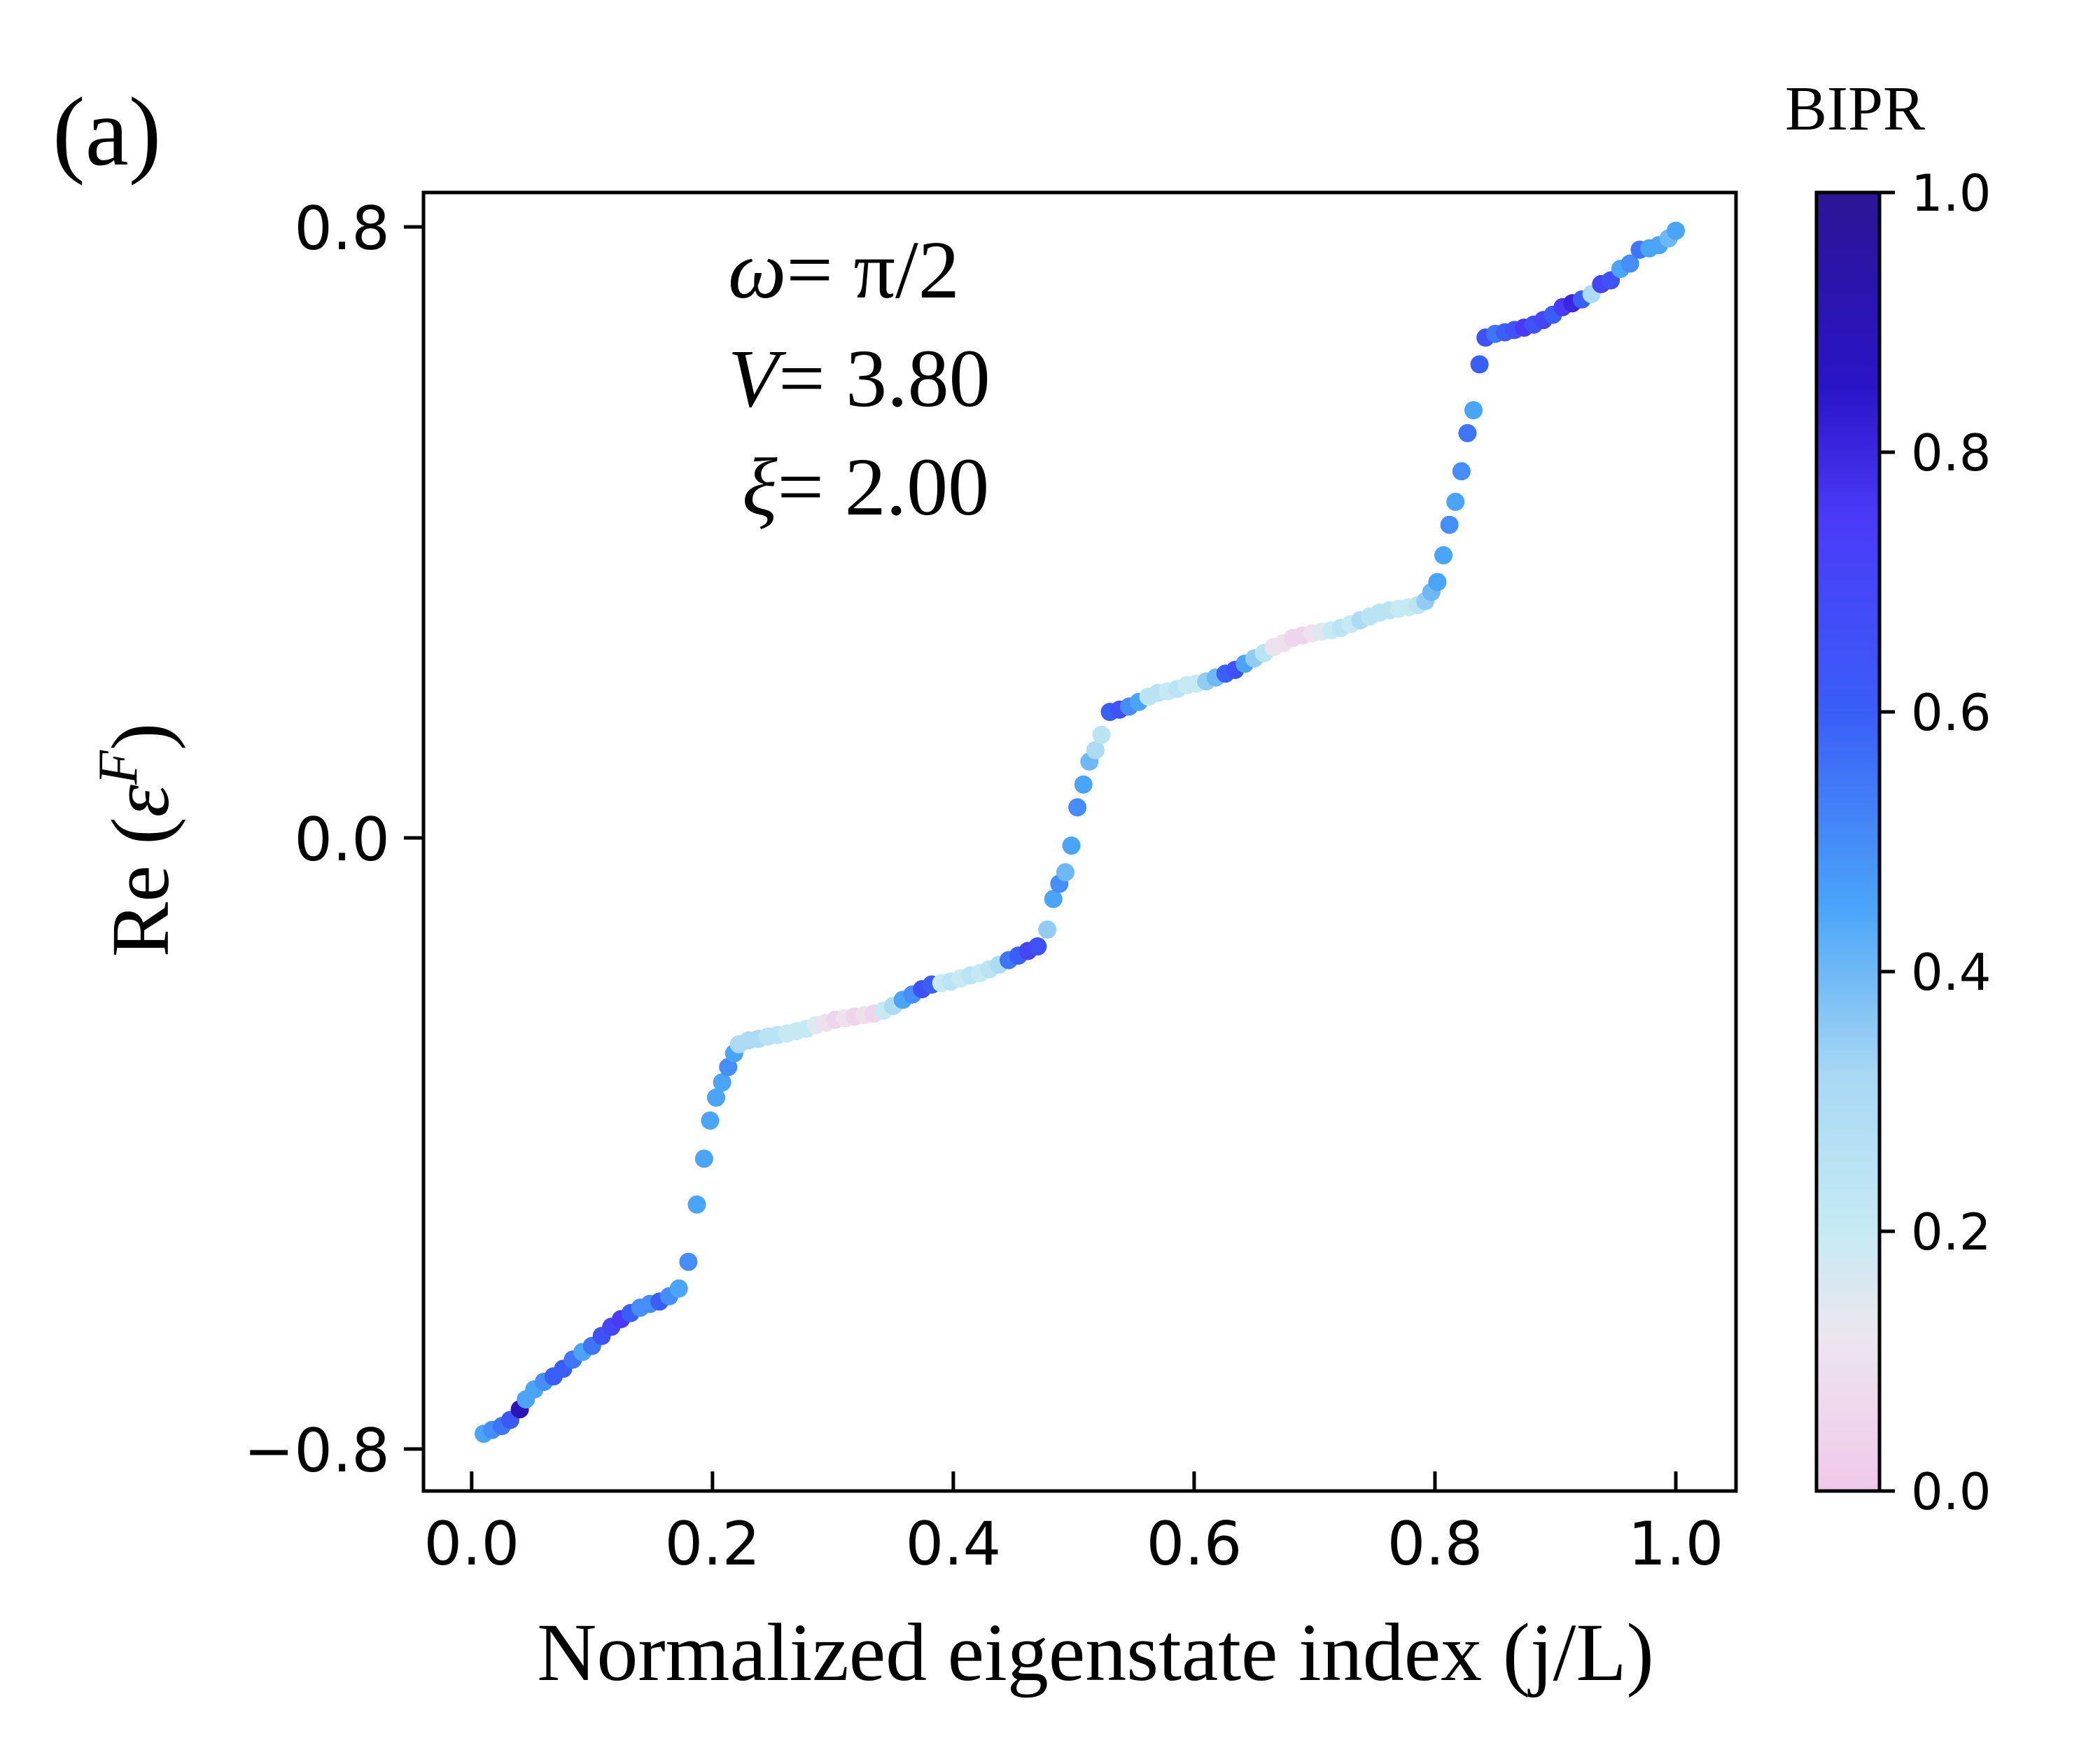  What do you see at coordinates (1935, 842) in the screenshot?
I see `colorbar-ticks: 0.0 0.2 0.4 0.6 0.8 1.0` at bounding box center [1935, 842].